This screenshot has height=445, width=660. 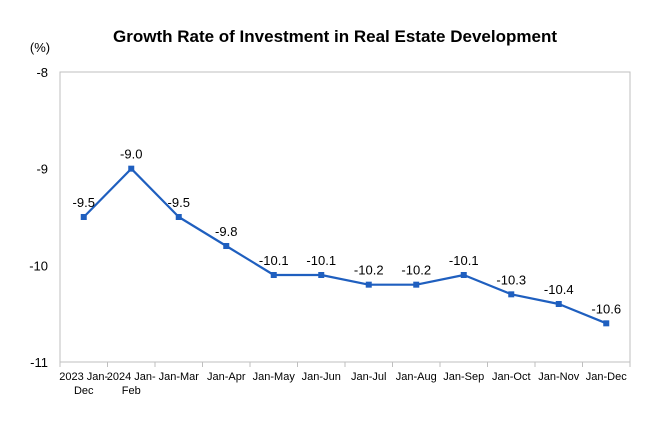 What do you see at coordinates (416, 377) in the screenshot?
I see `x-tick-label: Jan-Aug` at bounding box center [416, 377].